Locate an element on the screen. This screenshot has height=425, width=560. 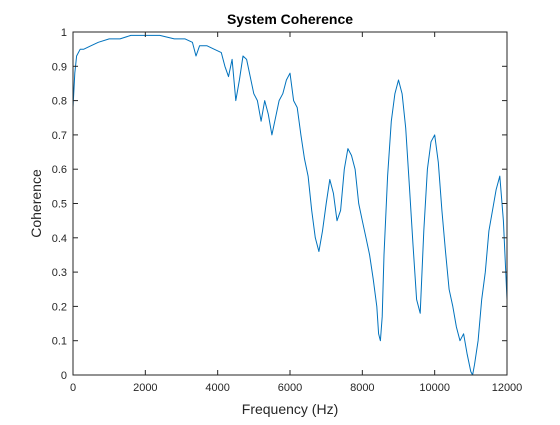
x-tick-label: 6000 is located at coordinates (290, 388).